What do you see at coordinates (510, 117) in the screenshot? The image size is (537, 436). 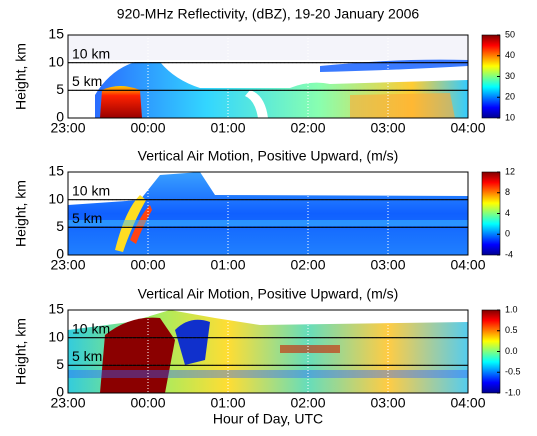 I see `colorbar-tick-label: 10` at bounding box center [510, 117].